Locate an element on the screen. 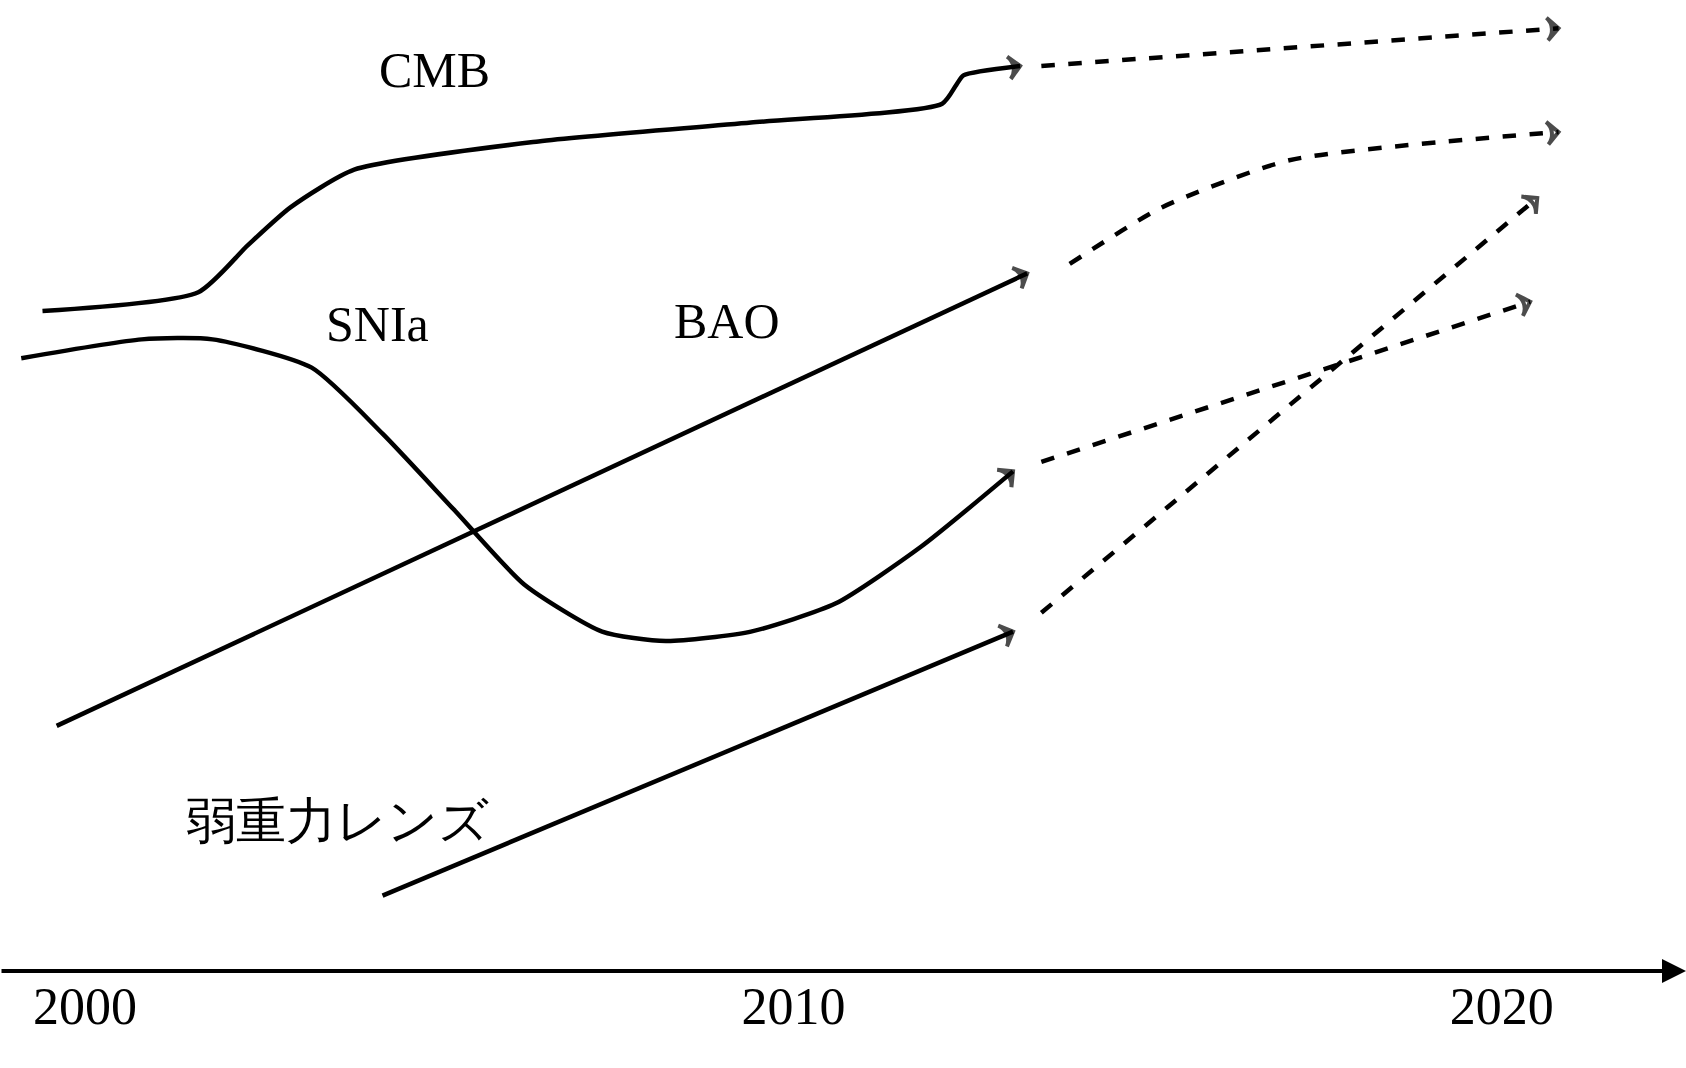 The height and width of the screenshot is (1068, 1686). series-label: BAO is located at coordinates (727, 321).